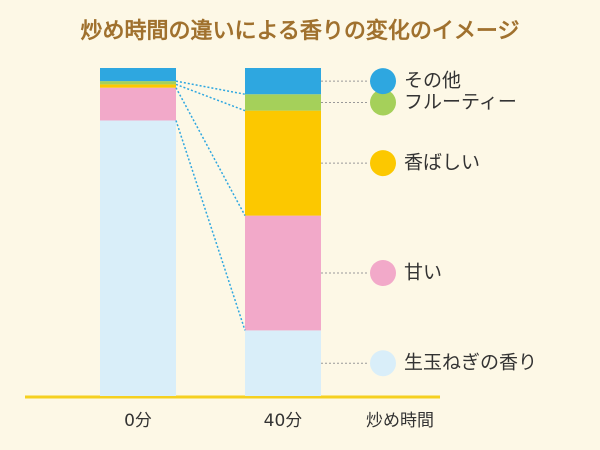 The width and height of the screenshot is (600, 450). Describe the element at coordinates (138, 421) in the screenshot. I see `x-tick-label: 0分` at that location.